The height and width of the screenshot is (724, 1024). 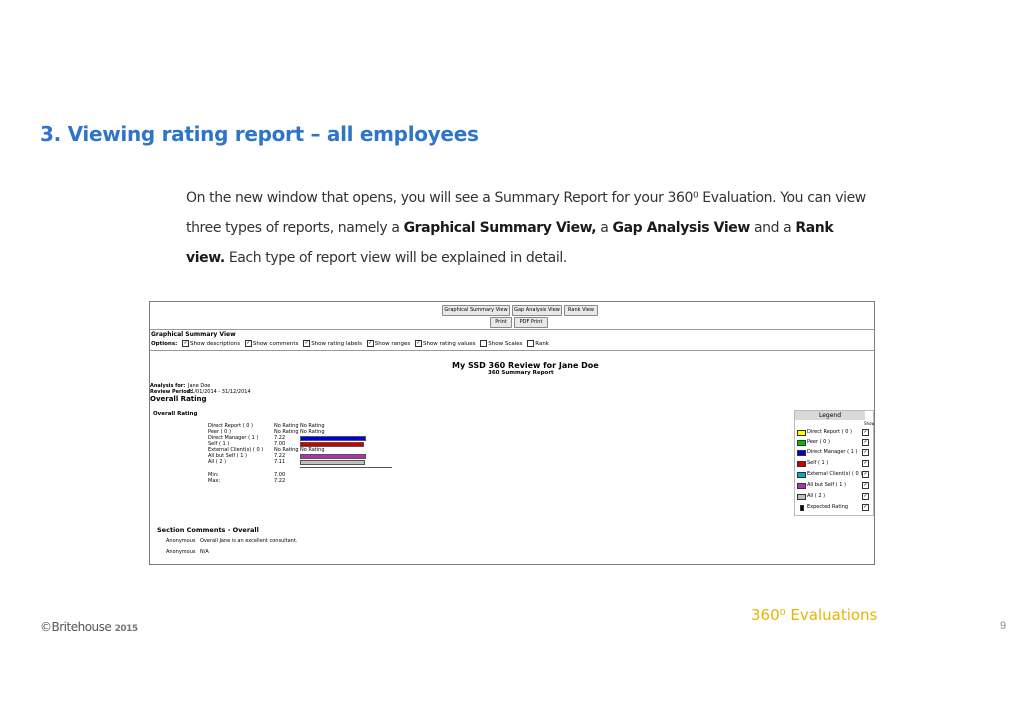 I want to click on legend-item: All but Self ( 1 ) ✓, so click(x=834, y=485).